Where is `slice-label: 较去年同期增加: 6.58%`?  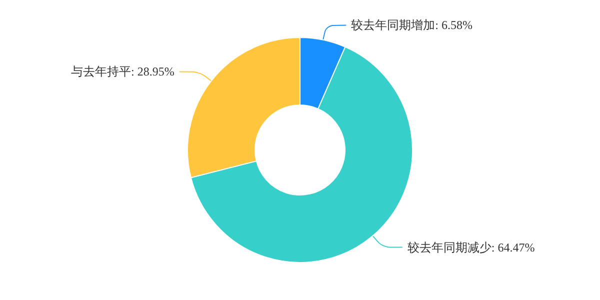 slice-label: 较去年同期增加: 6.58% is located at coordinates (412, 25).